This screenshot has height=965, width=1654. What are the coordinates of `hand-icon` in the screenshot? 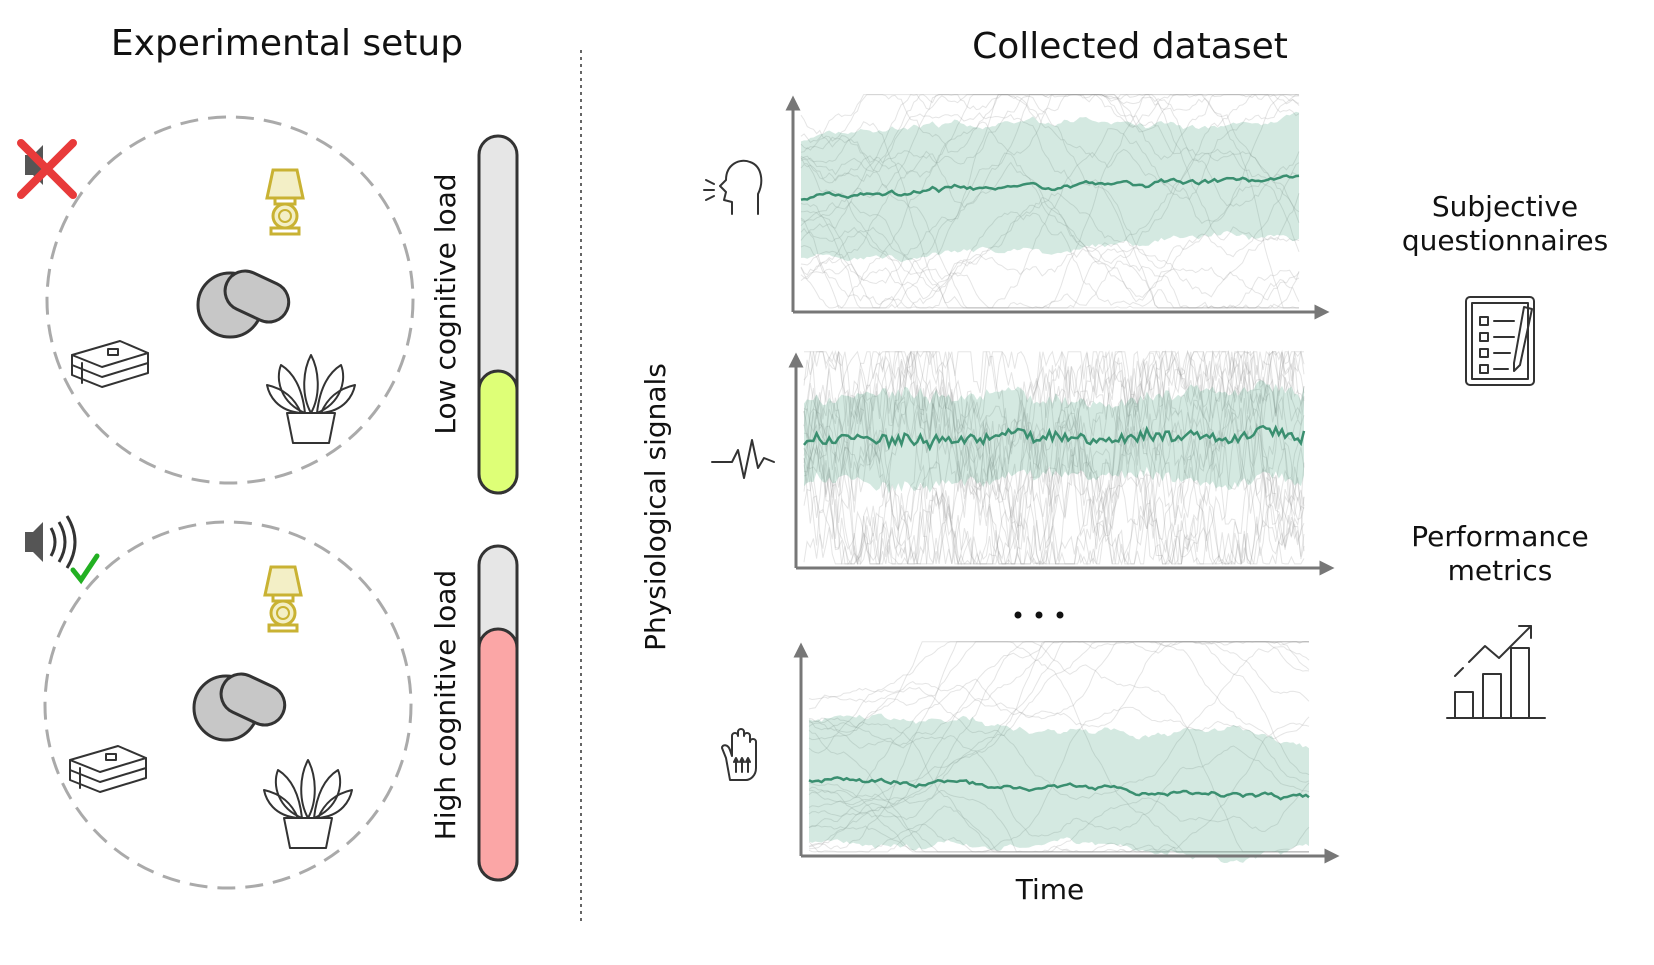 It's located at (739, 754).